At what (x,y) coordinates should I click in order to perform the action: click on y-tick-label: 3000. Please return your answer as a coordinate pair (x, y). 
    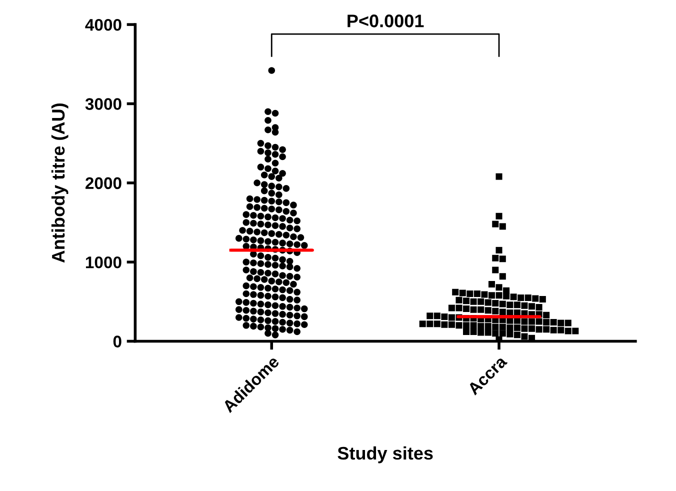
    Looking at the image, I should click on (103, 104).